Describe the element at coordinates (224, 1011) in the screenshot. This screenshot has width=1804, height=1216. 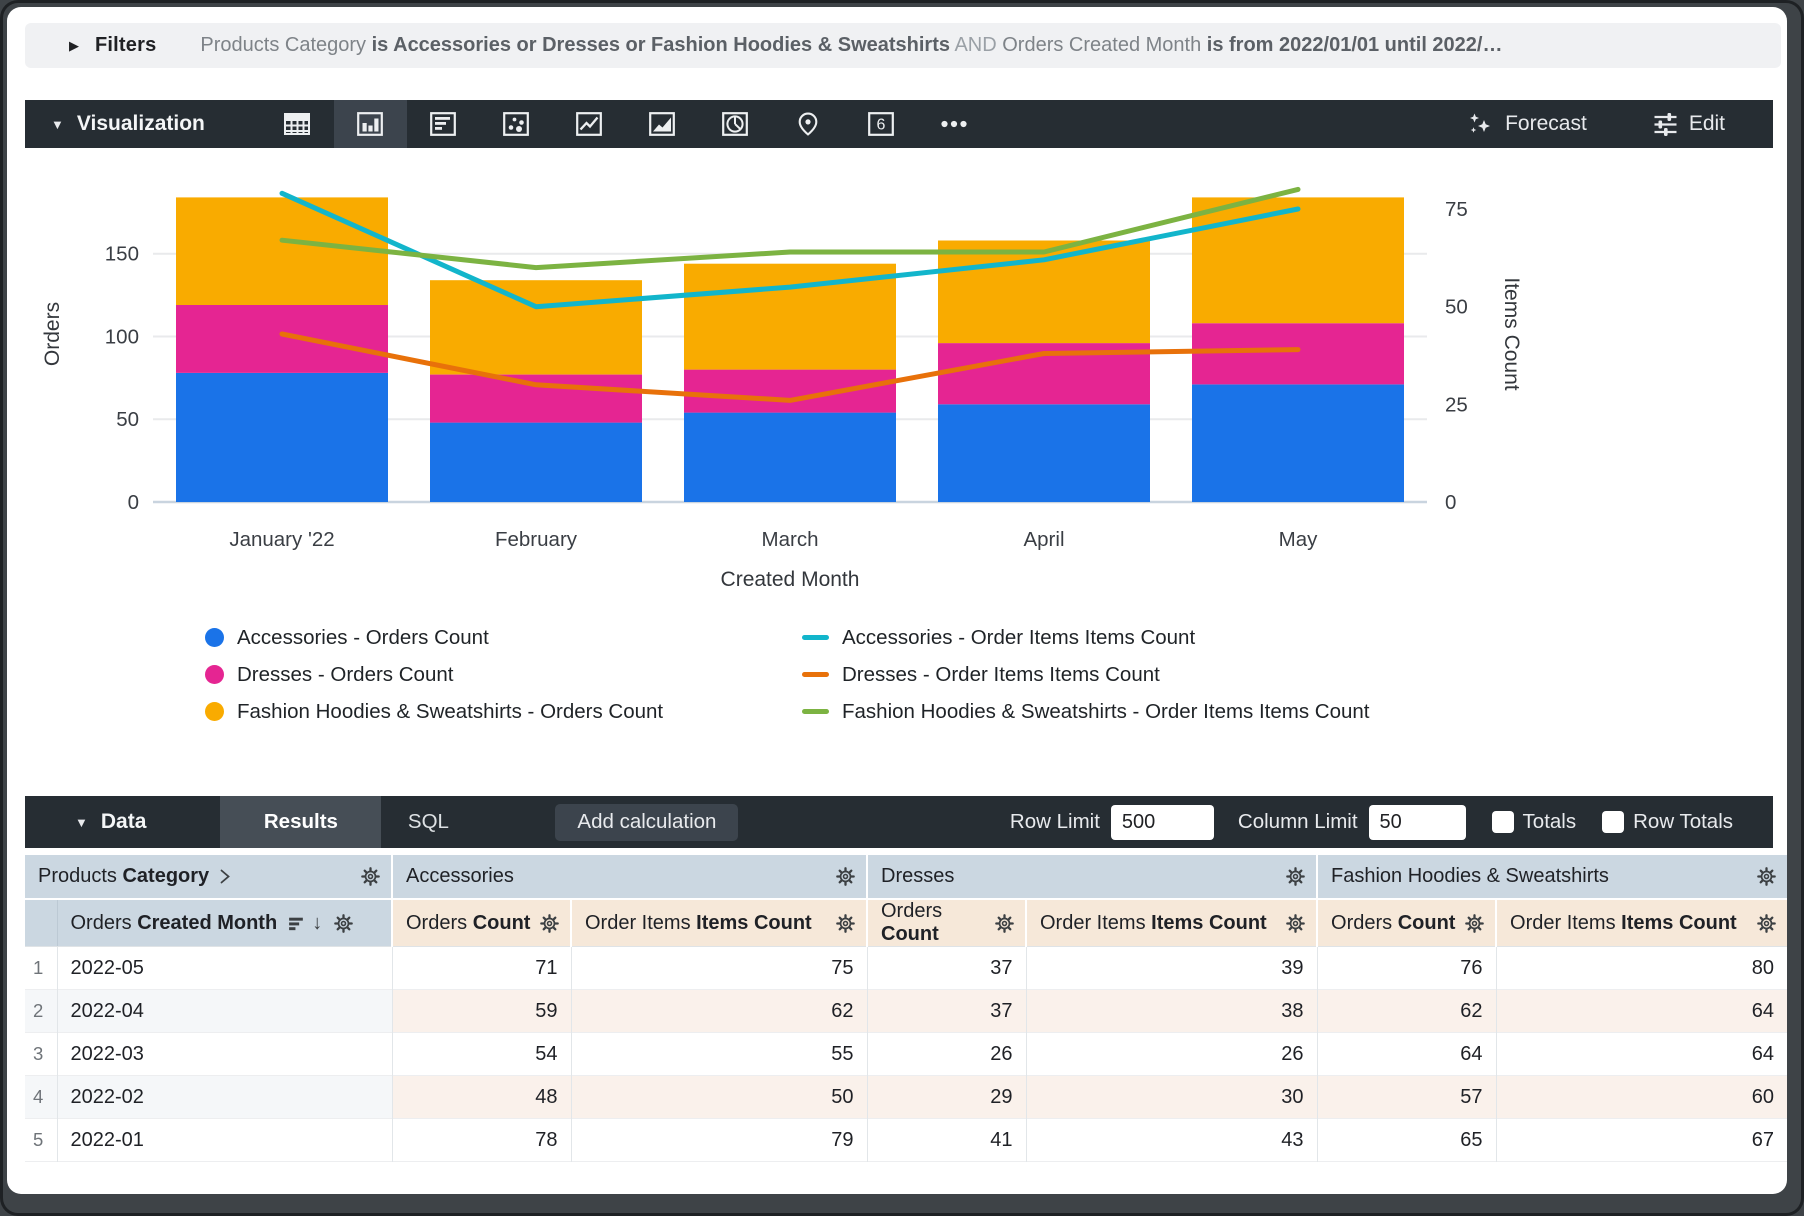
I see `cell-created-month: 2022-04` at that location.